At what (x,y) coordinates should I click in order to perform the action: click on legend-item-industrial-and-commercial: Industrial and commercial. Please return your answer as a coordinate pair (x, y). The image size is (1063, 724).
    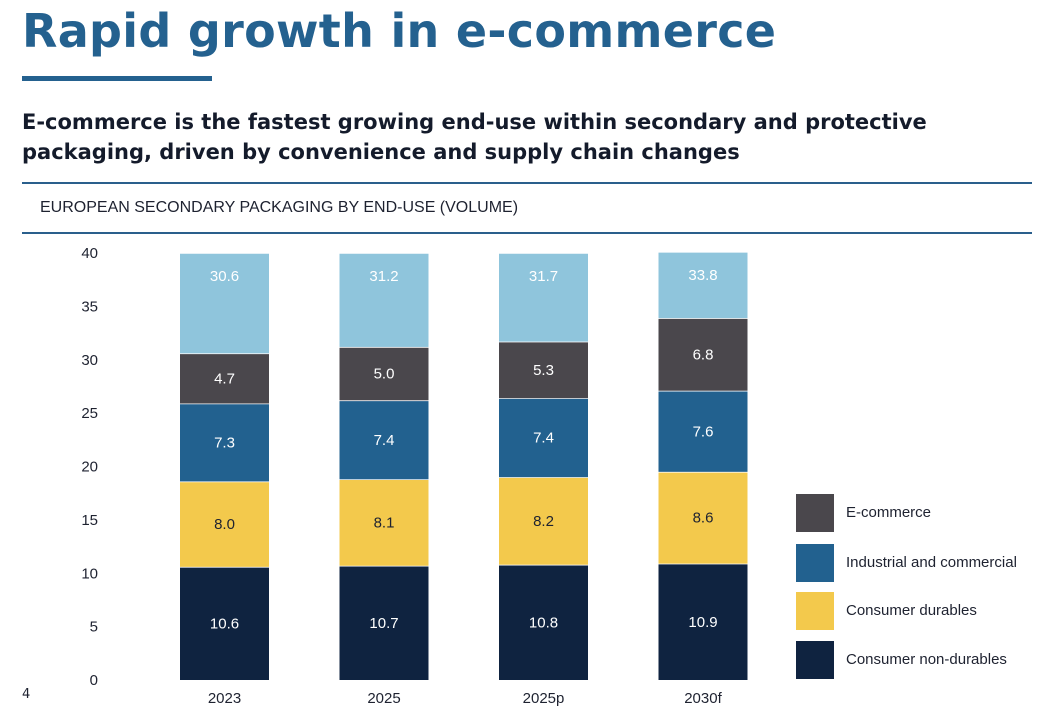
    Looking at the image, I should click on (929, 563).